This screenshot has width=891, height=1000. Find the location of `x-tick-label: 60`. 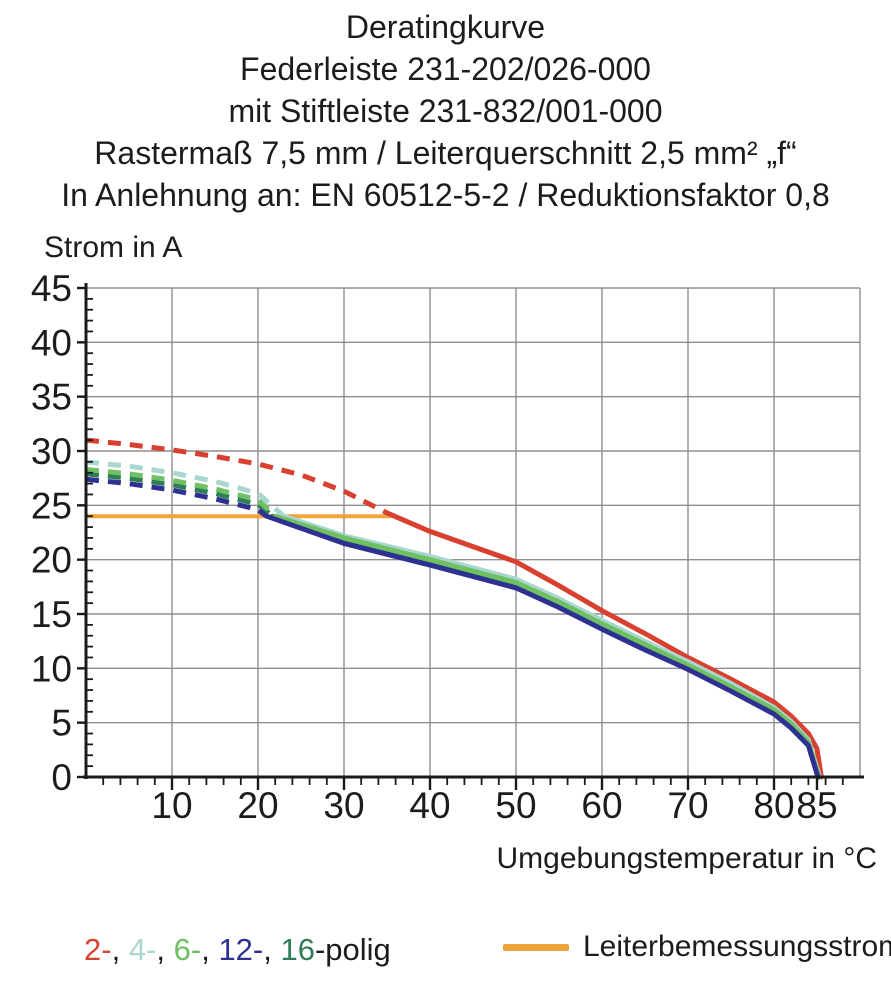

x-tick-label: 60 is located at coordinates (601, 805).